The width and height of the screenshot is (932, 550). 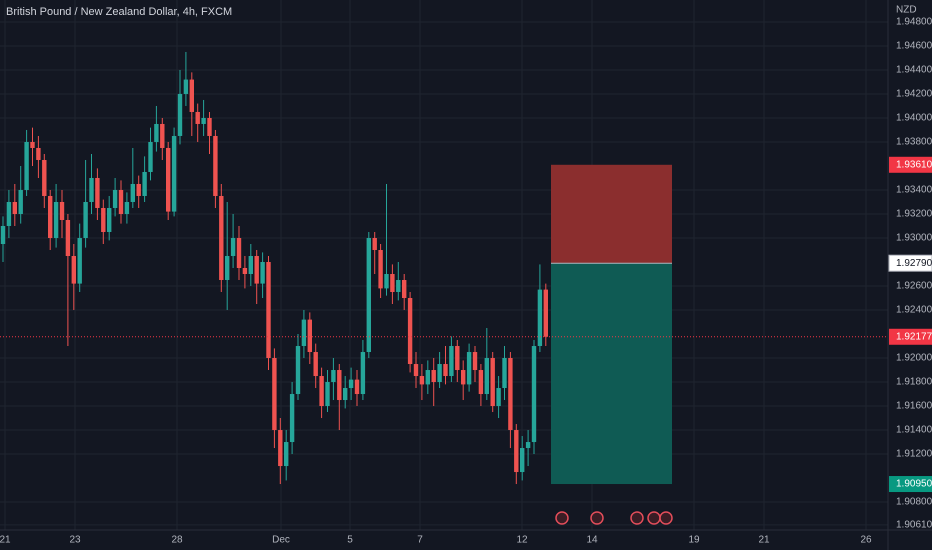 What do you see at coordinates (914, 164) in the screenshot?
I see `price-label: 1.93610` at bounding box center [914, 164].